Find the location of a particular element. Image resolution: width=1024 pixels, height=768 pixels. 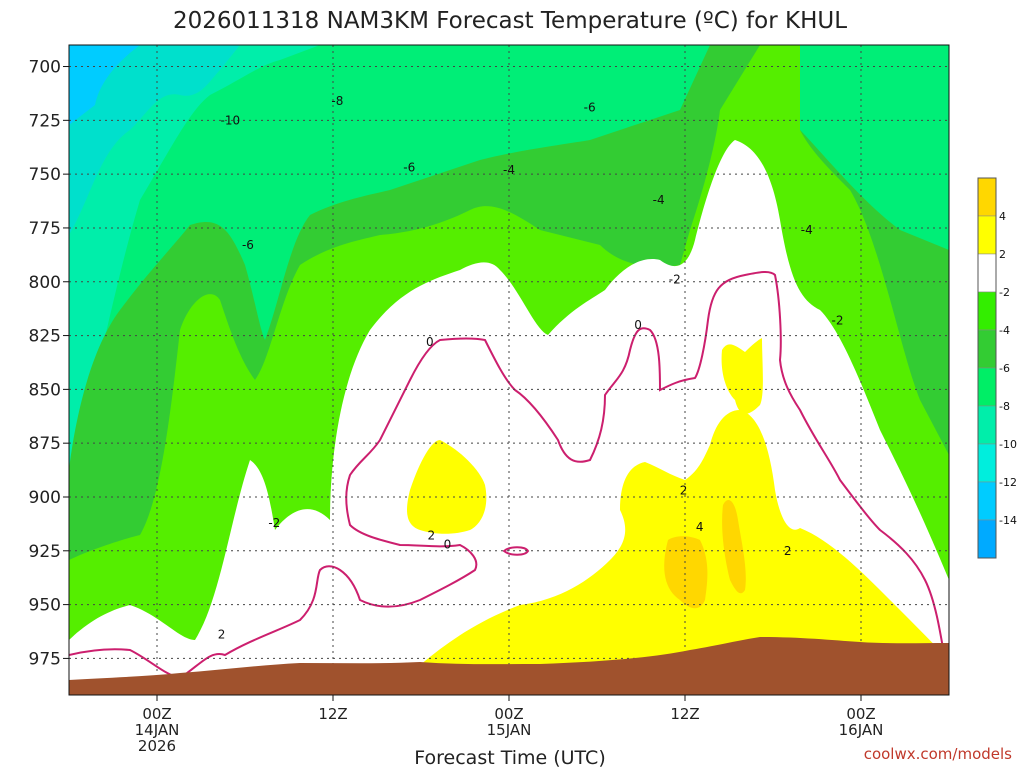

terrain-surface is located at coordinates (509, 666).